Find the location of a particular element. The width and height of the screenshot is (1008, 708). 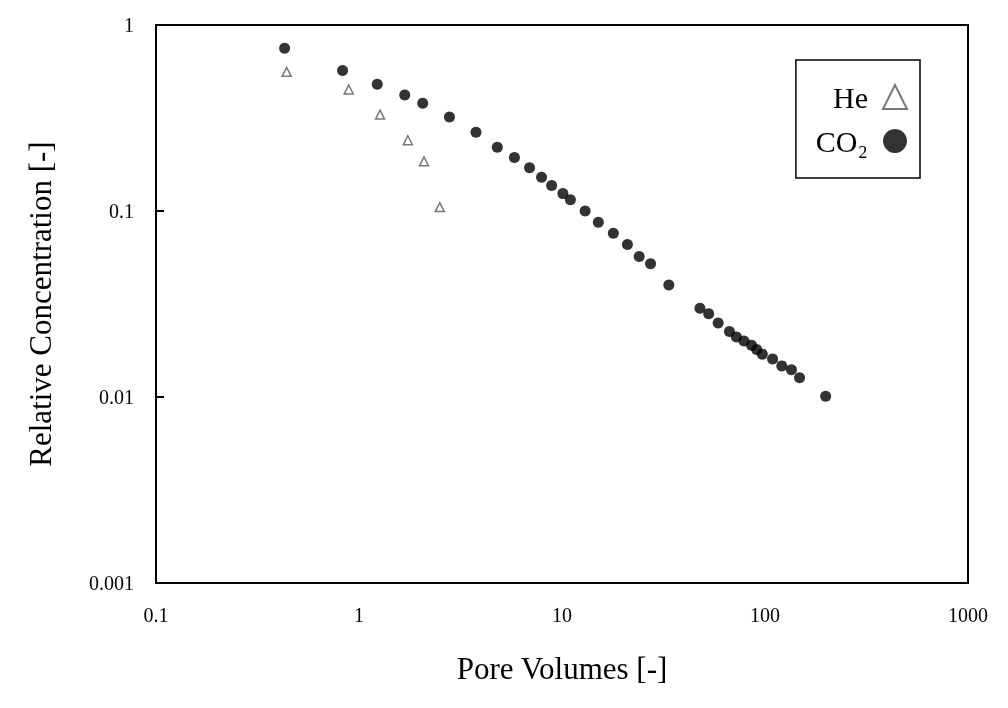

x-tick-label: 1000 is located at coordinates (968, 615).